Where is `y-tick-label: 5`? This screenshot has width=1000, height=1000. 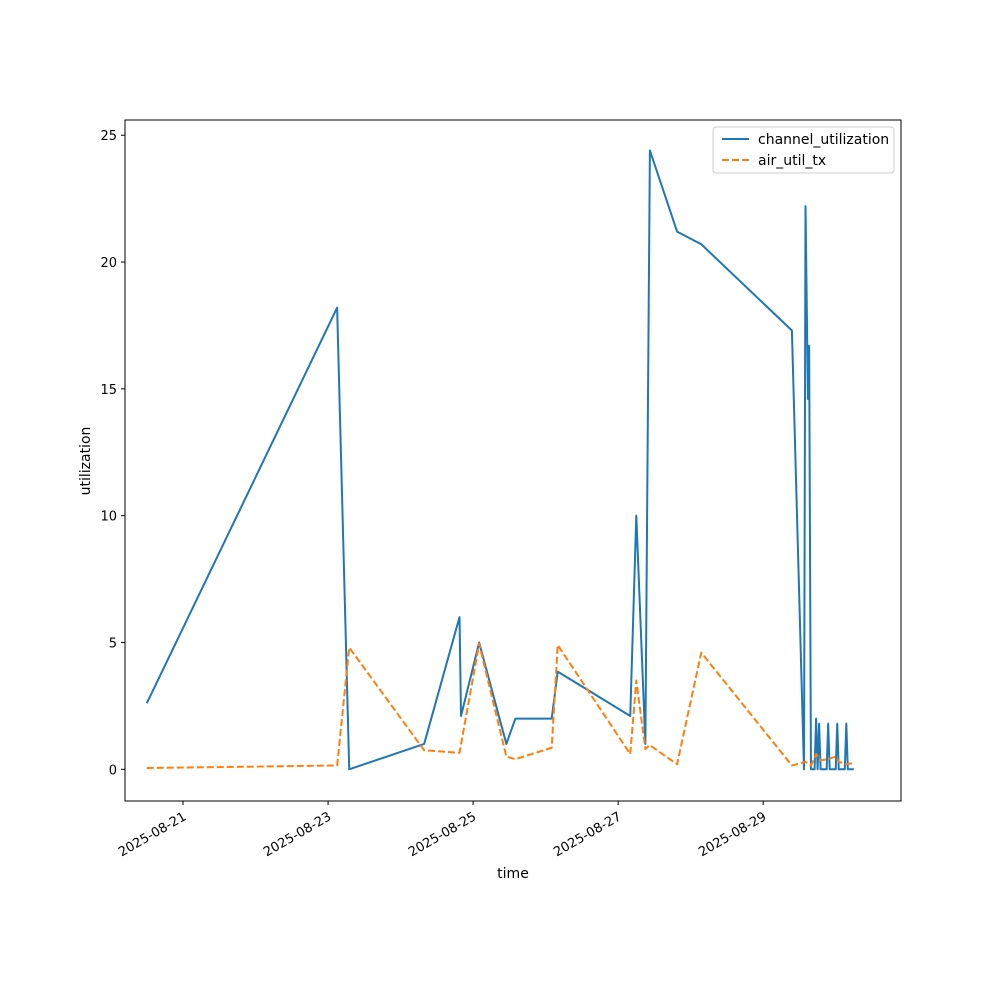
y-tick-label: 5 is located at coordinates (113, 643).